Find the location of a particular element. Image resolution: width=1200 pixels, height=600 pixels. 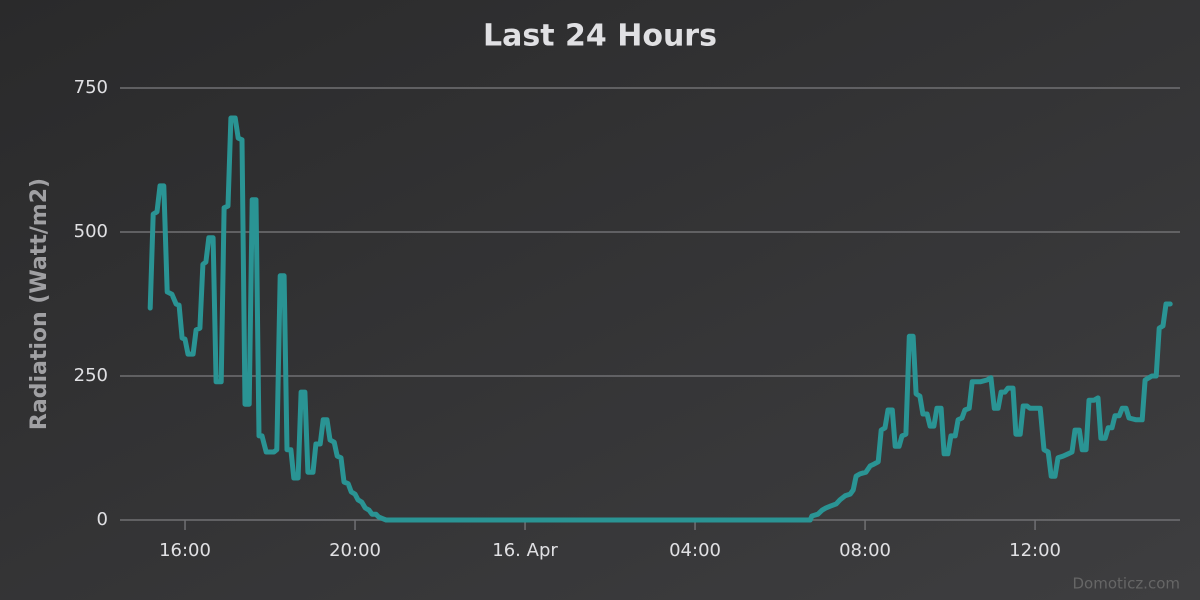

y-tick-label: 750 is located at coordinates (91, 87).